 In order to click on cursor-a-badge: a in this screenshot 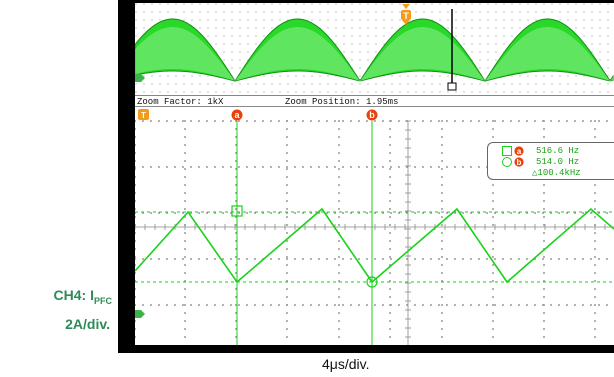, I will do `click(519, 151)`.